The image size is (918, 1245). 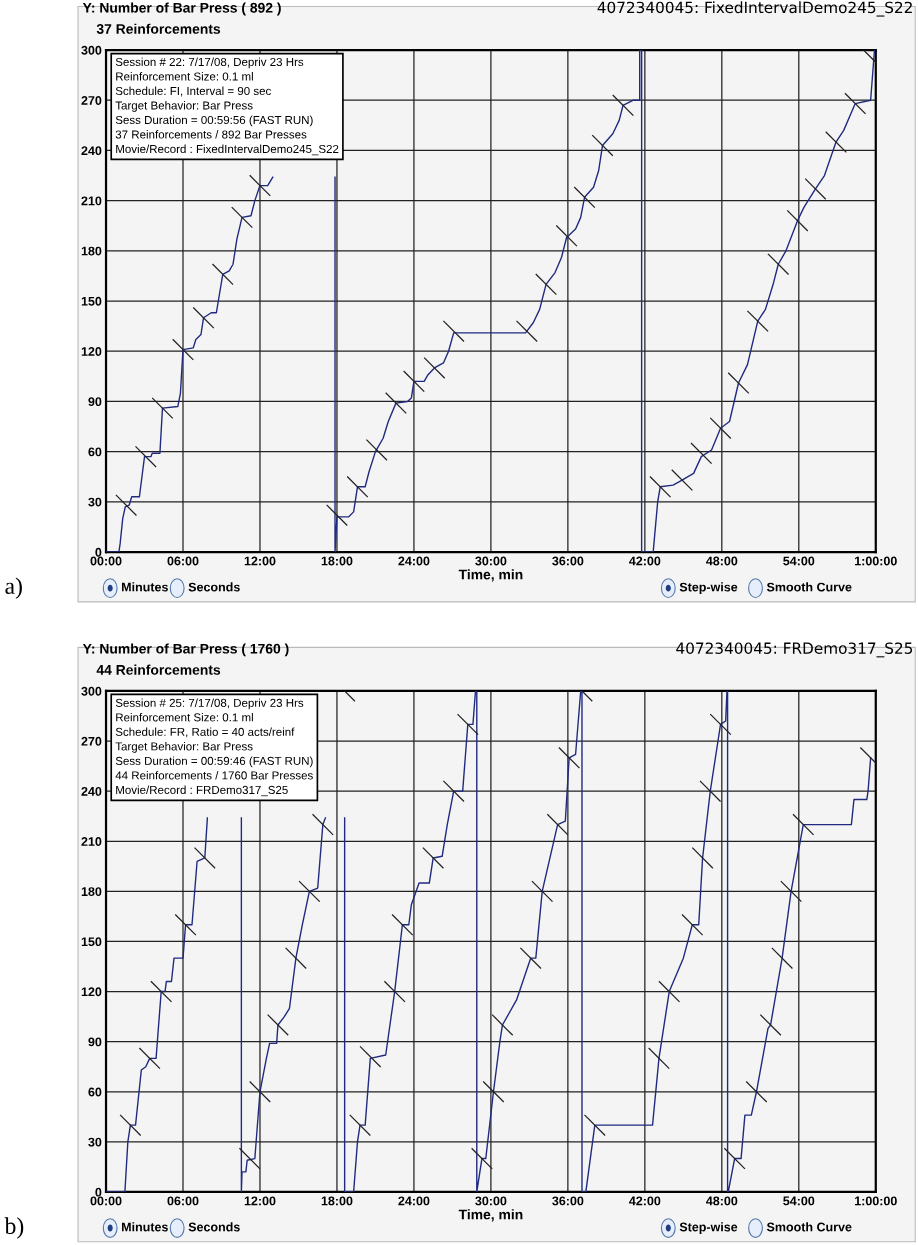 What do you see at coordinates (214, 747) in the screenshot?
I see `annotation: Session # 25: 7/17/08, Depriv 23 Hrs Reinforcement Size: 0.1 ml Schedule: FR, Ratio = 40 acts/reinf Target Behavior: Bar Press Sess Duration = 00:59:46 (FAST RUN) 44 Reinforcements / 1760 Bar Presses Movie/Record : FRDemo317_S25` at bounding box center [214, 747].